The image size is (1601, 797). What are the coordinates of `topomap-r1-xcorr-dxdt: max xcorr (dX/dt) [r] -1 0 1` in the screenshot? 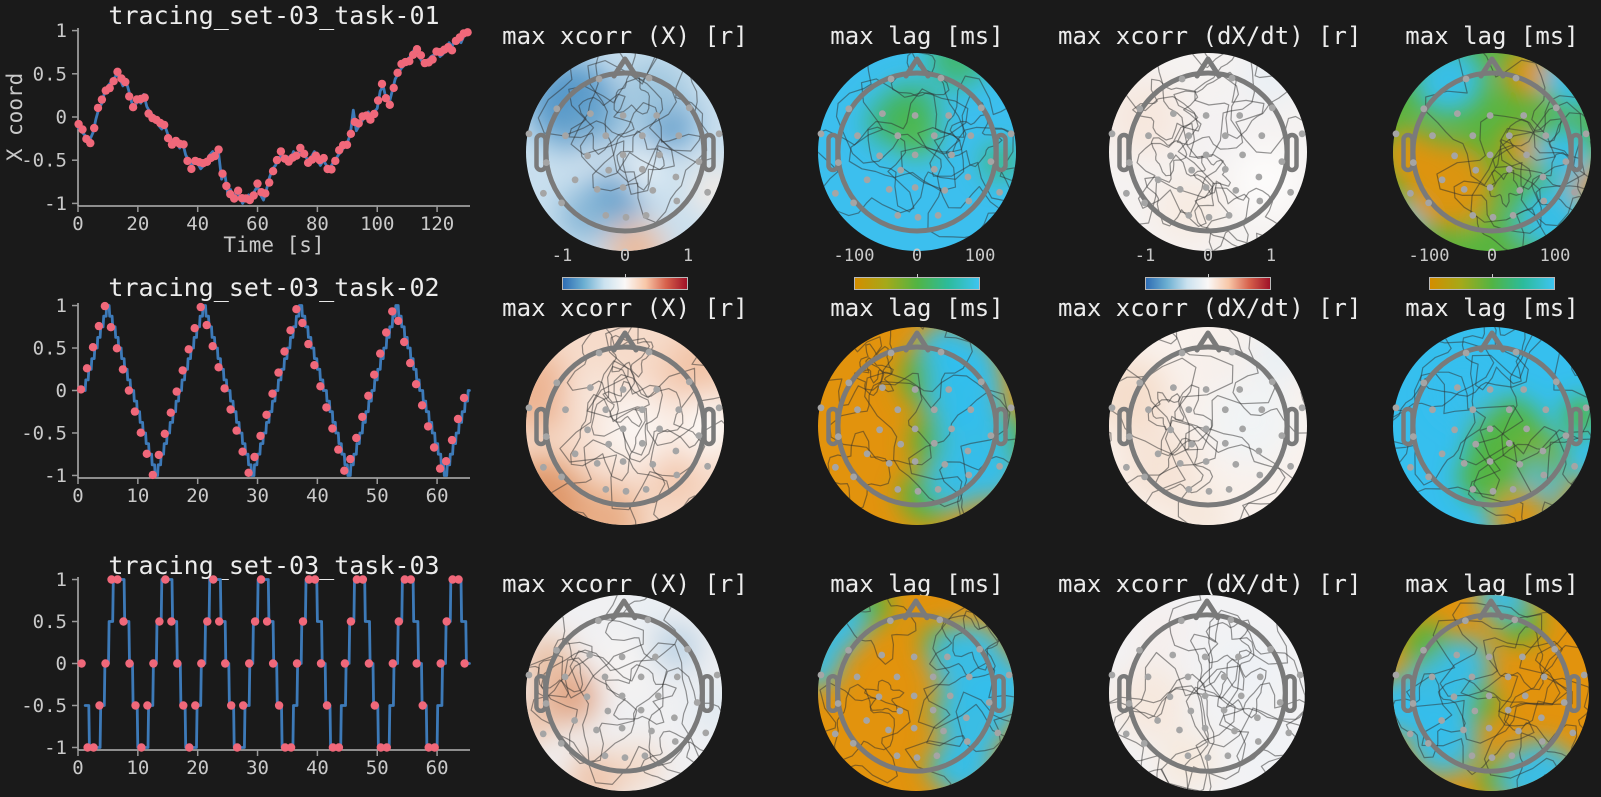 It's located at (1210, 159).